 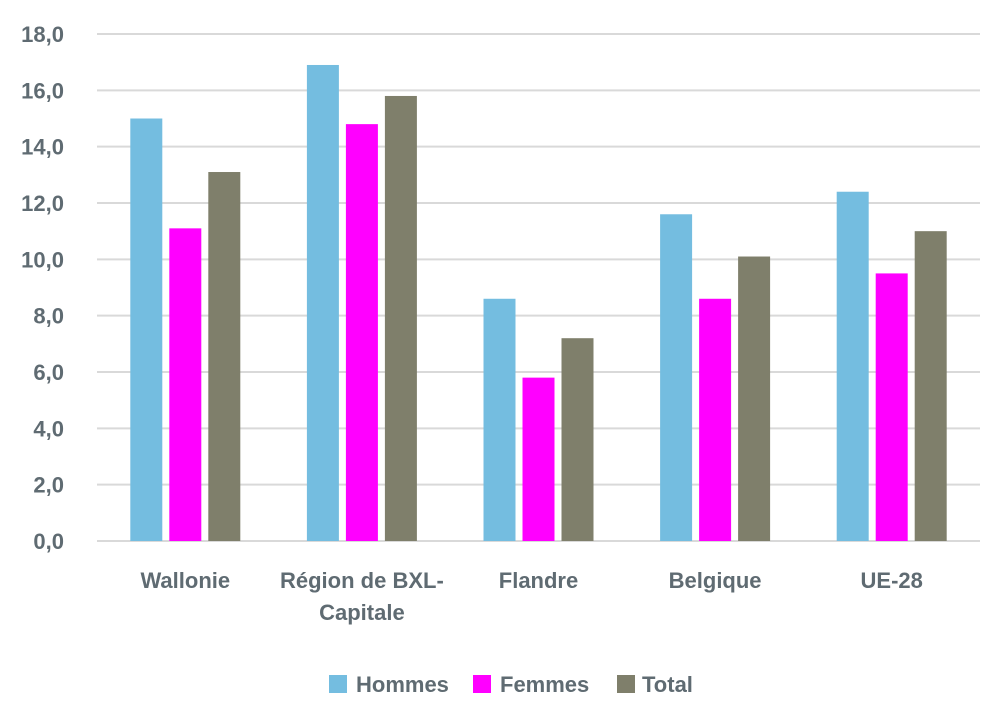 I want to click on y-axis-tick-labels: 0,0 2,0 4,0 6,0 8,0 10,0 12,0 14,0 16,0 18,0, so click(x=42, y=288).